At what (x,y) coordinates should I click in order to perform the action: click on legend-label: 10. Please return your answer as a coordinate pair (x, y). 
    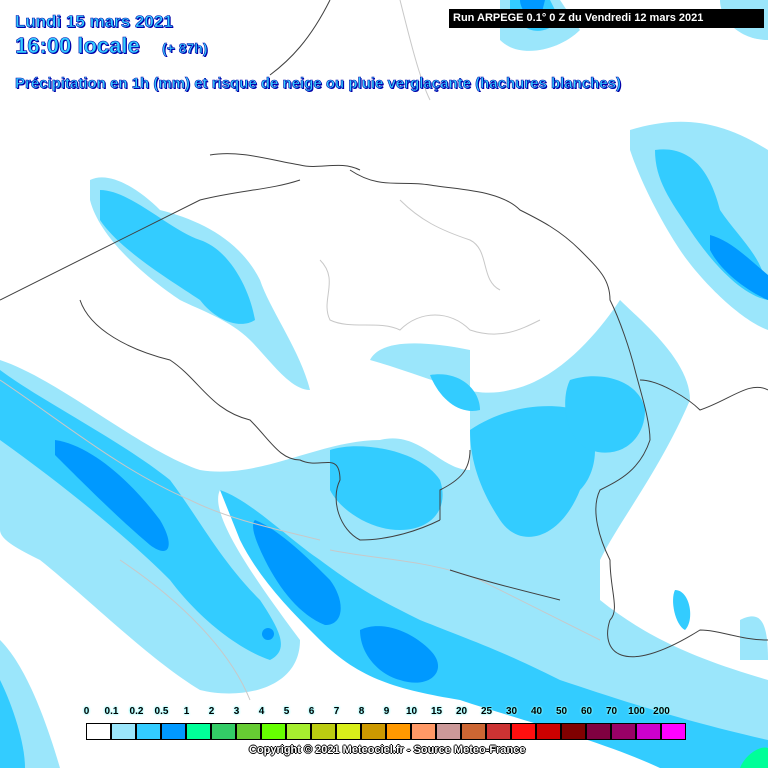
    Looking at the image, I should click on (411, 711).